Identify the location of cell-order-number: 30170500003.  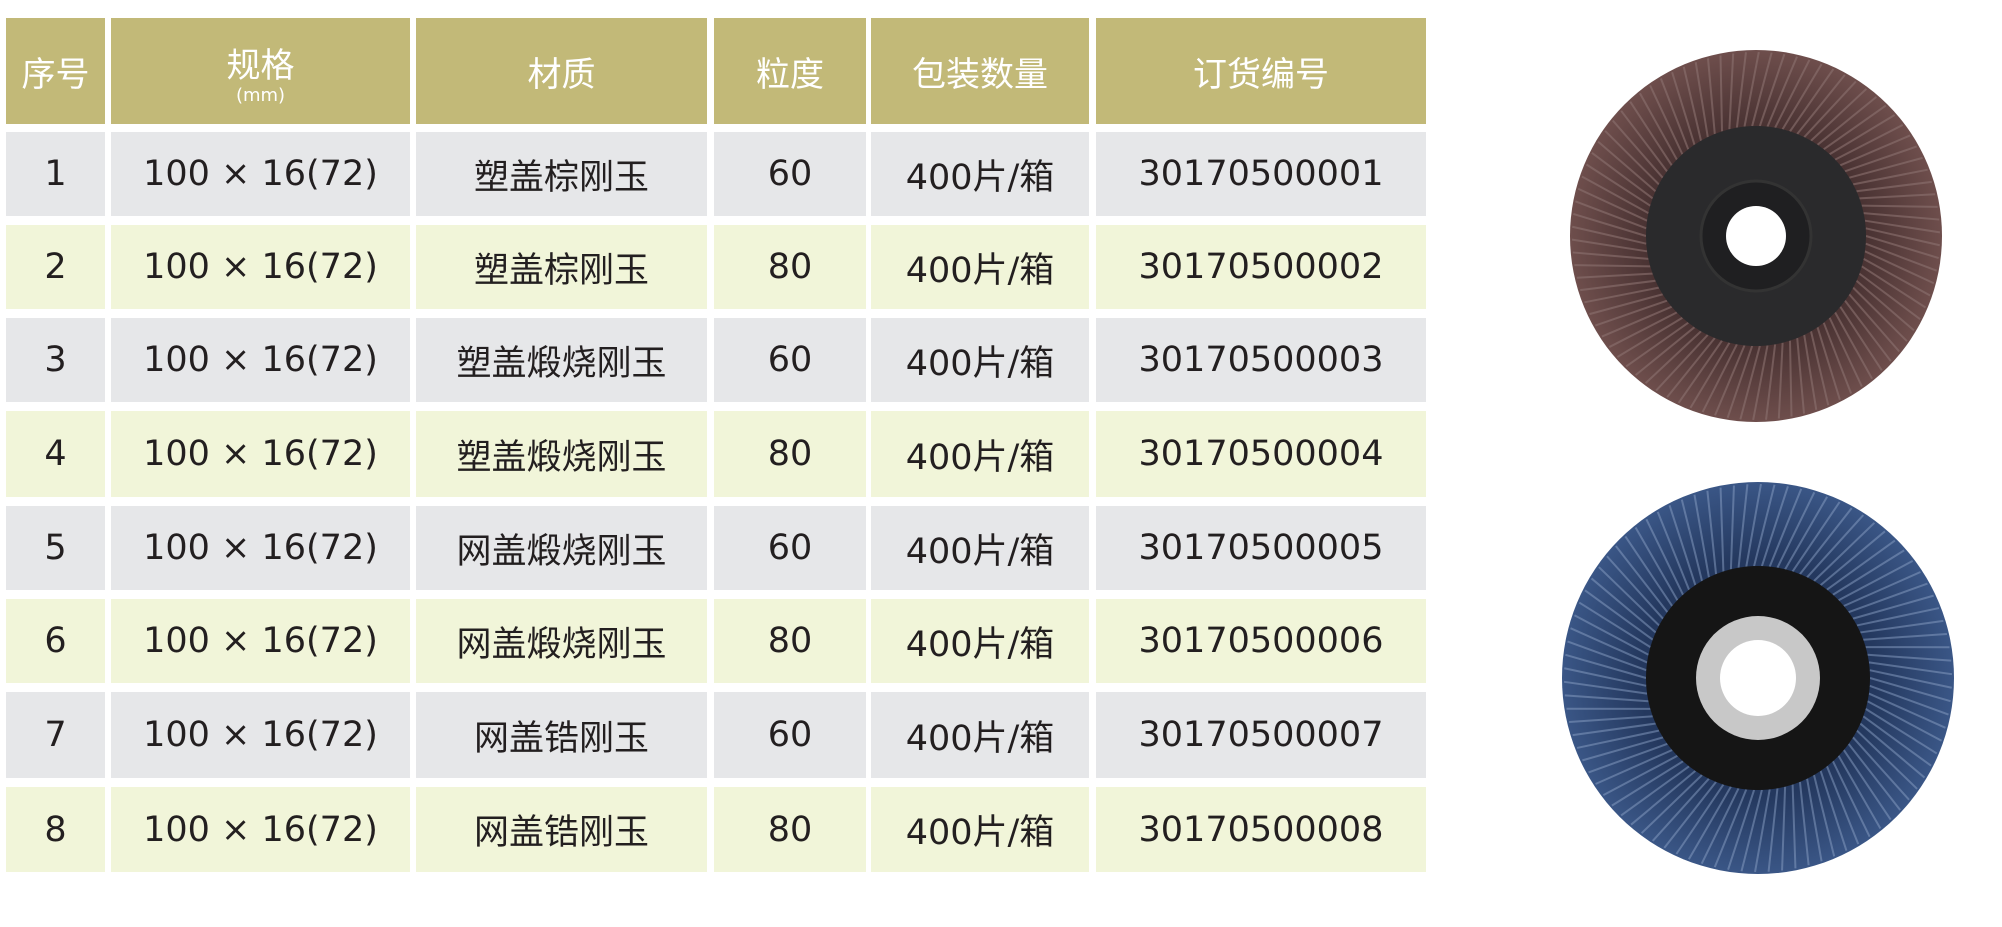
(1261, 360).